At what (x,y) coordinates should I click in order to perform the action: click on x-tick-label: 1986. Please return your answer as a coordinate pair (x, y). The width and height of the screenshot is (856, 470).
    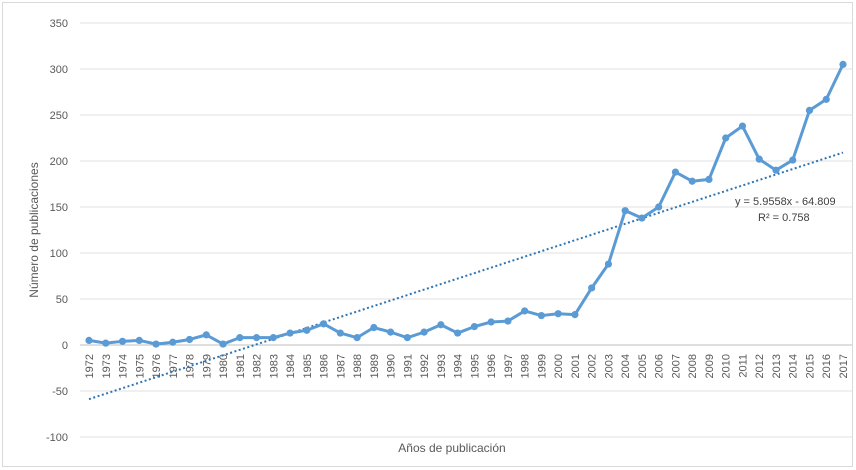
    Looking at the image, I should click on (325, 366).